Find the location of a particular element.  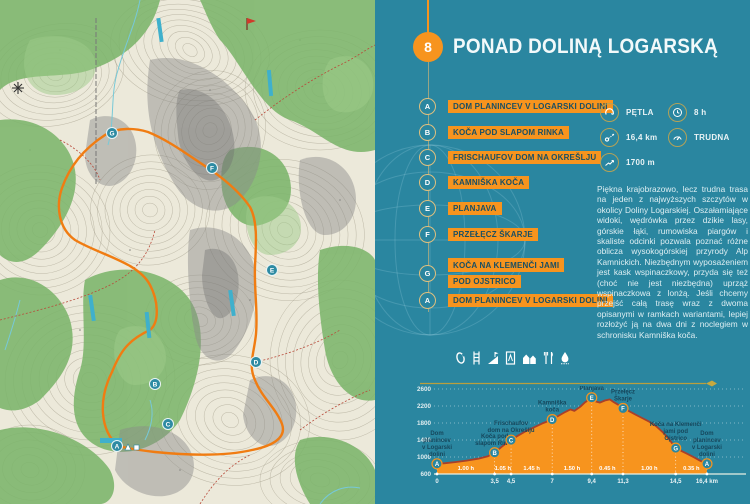

svg-text: 1800 is located at coordinates (424, 423).